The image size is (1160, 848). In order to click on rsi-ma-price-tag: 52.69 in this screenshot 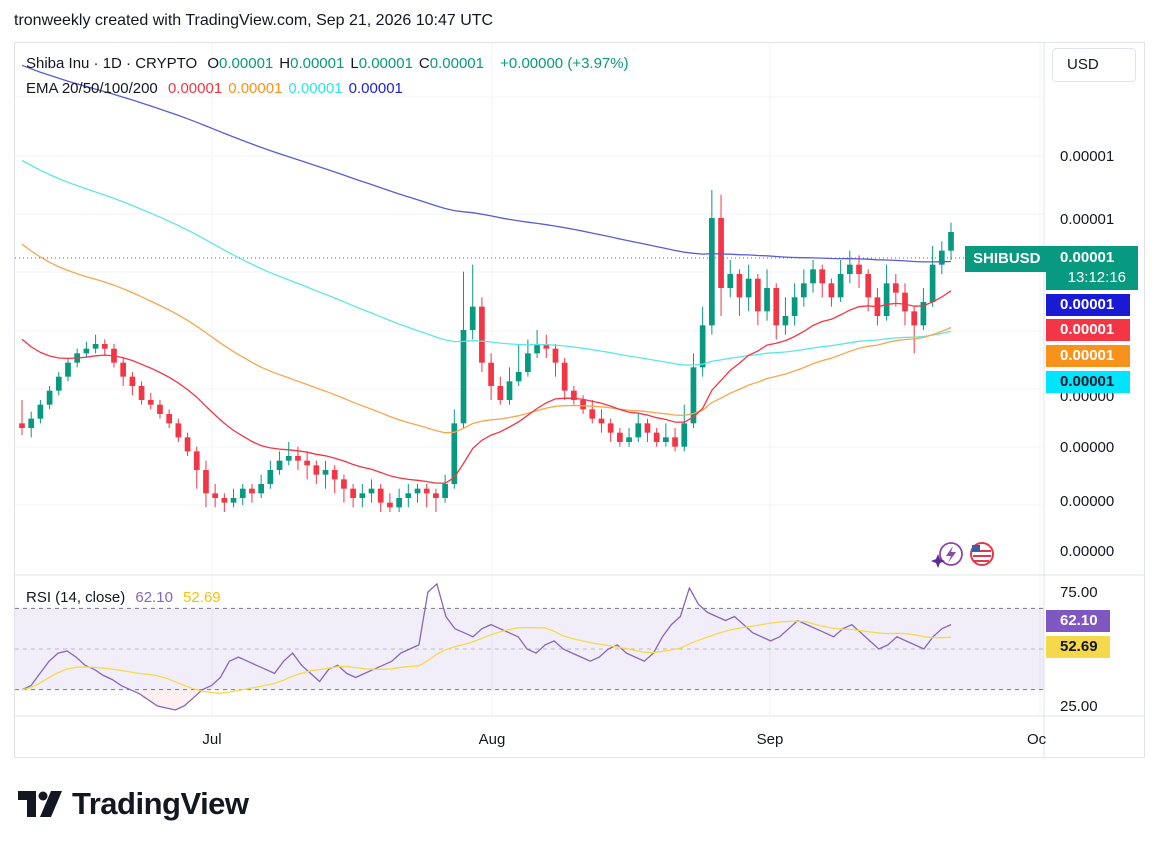, I will do `click(1078, 647)`.